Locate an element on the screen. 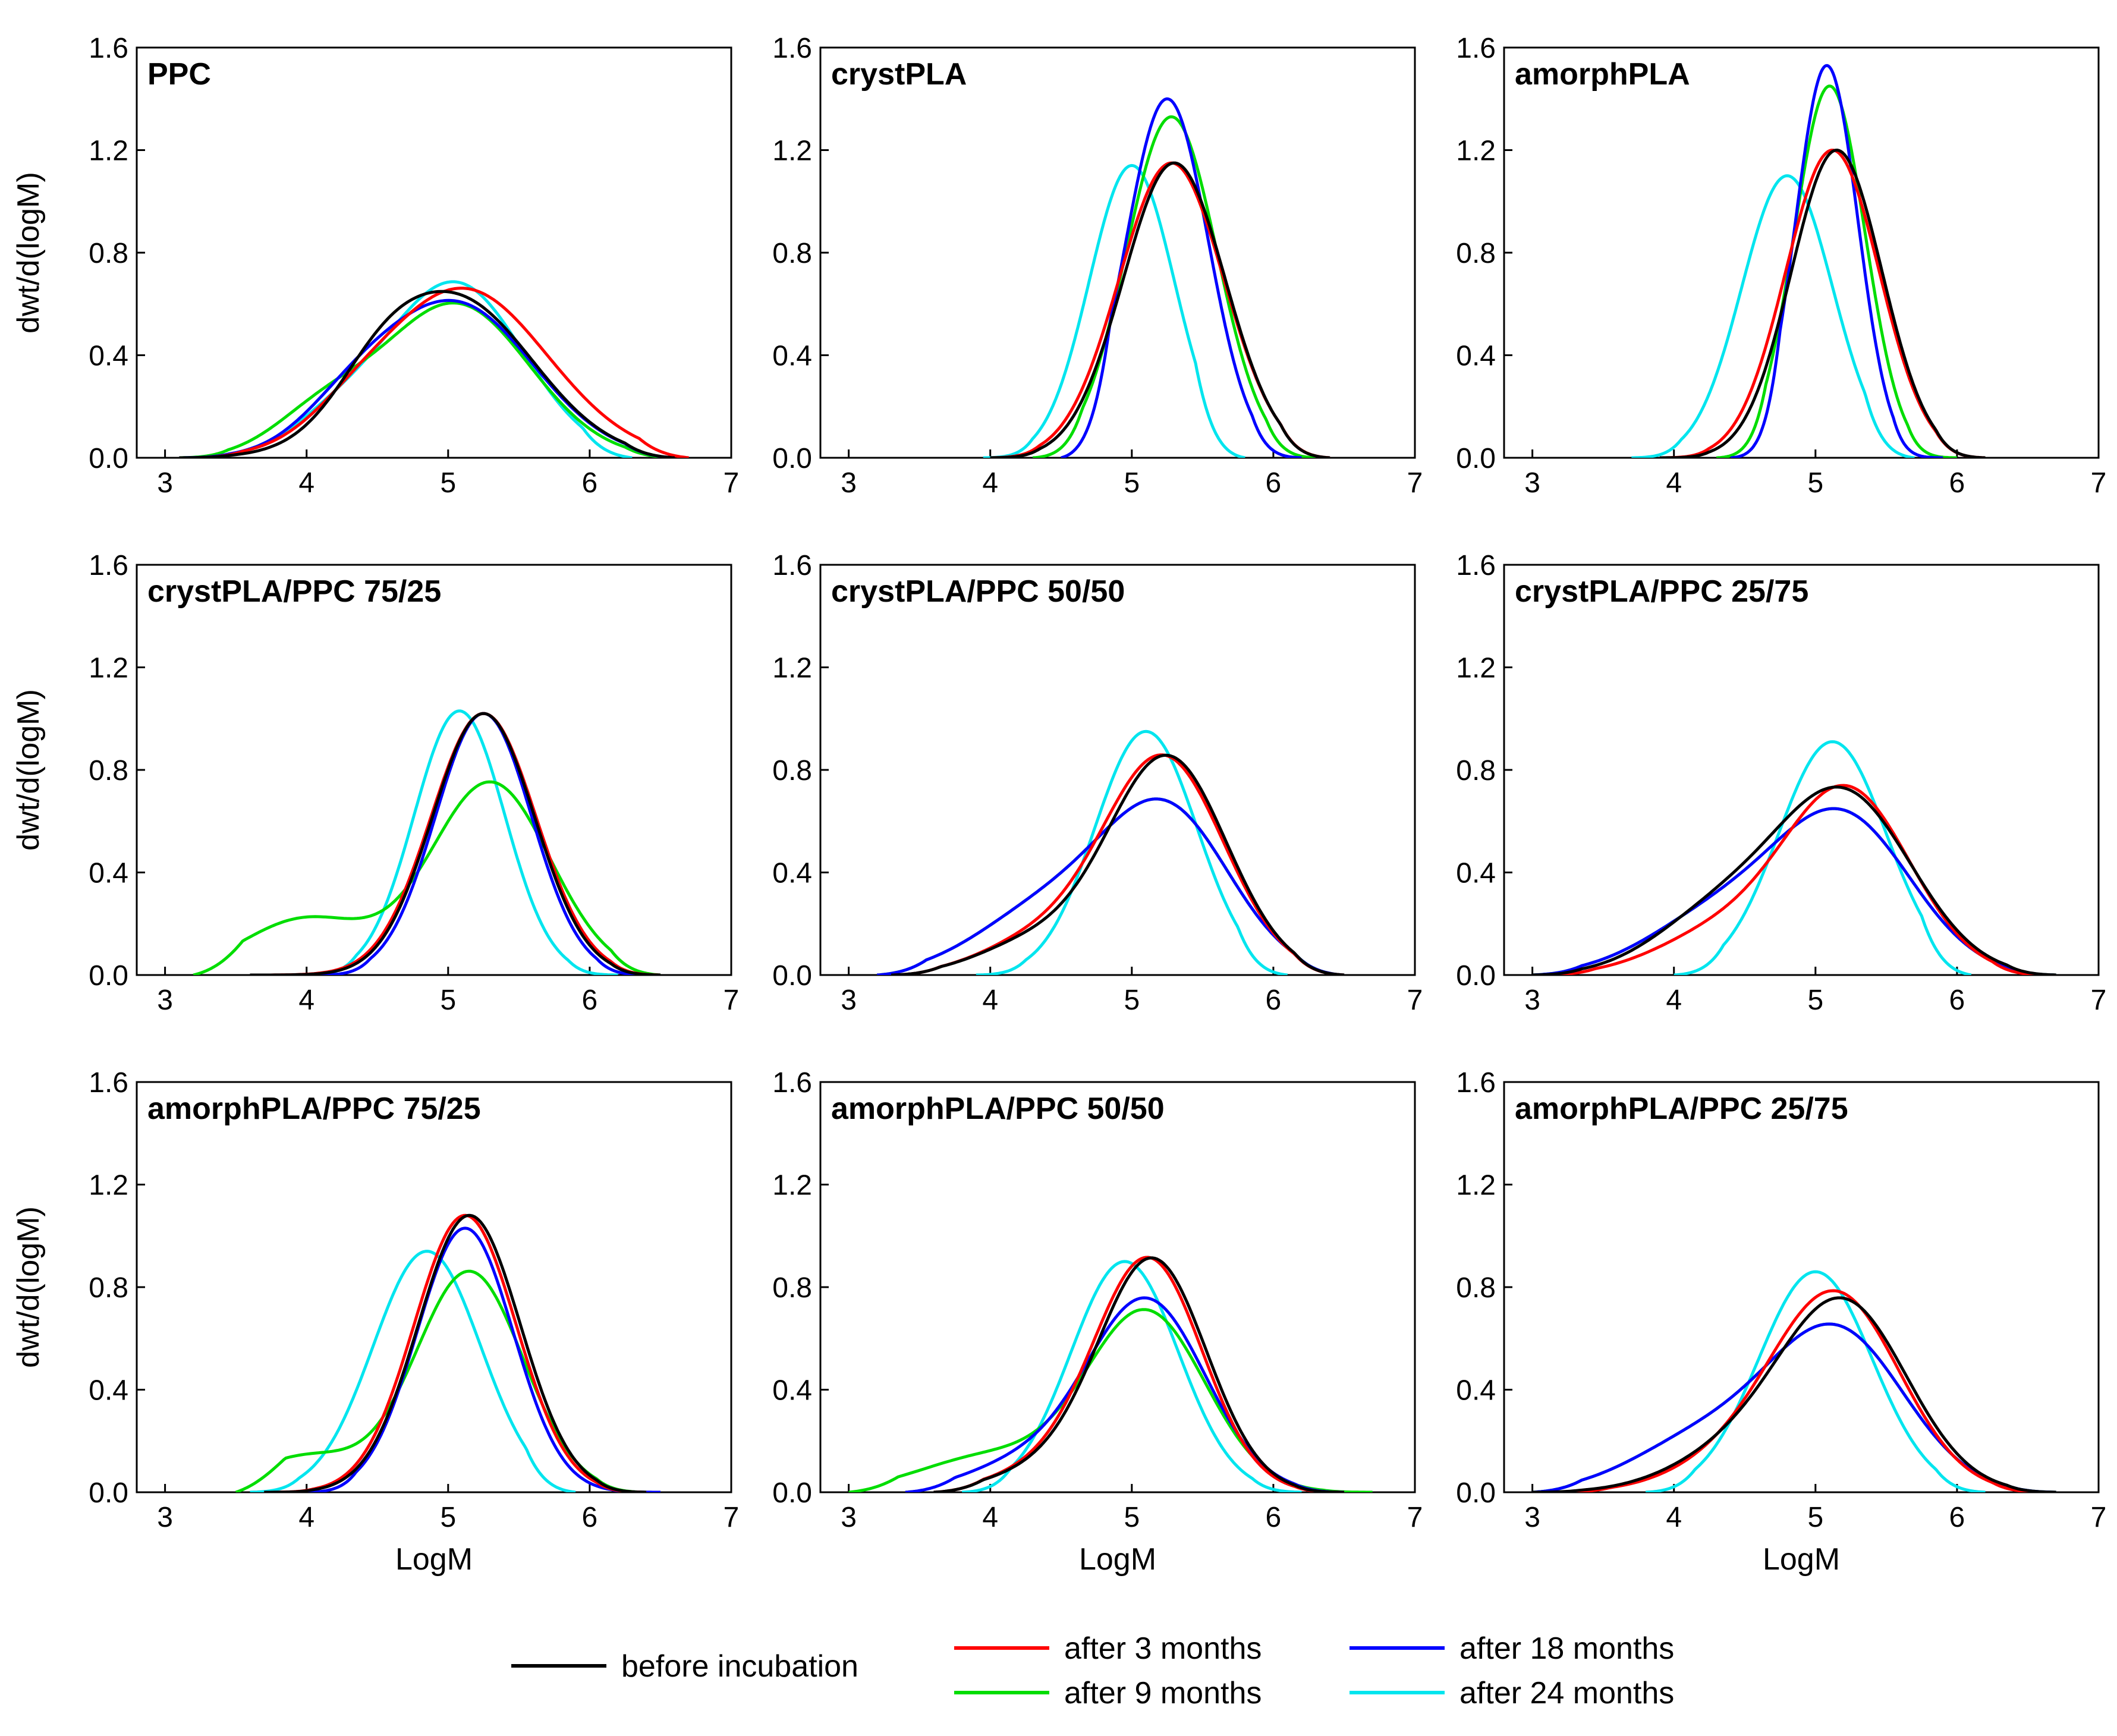 This screenshot has height=1736, width=2117. panel-2: 3 4 5 6 7 0.0 0.4 0.8 1.2 1.6 crystPLA is located at coordinates (1097, 266).